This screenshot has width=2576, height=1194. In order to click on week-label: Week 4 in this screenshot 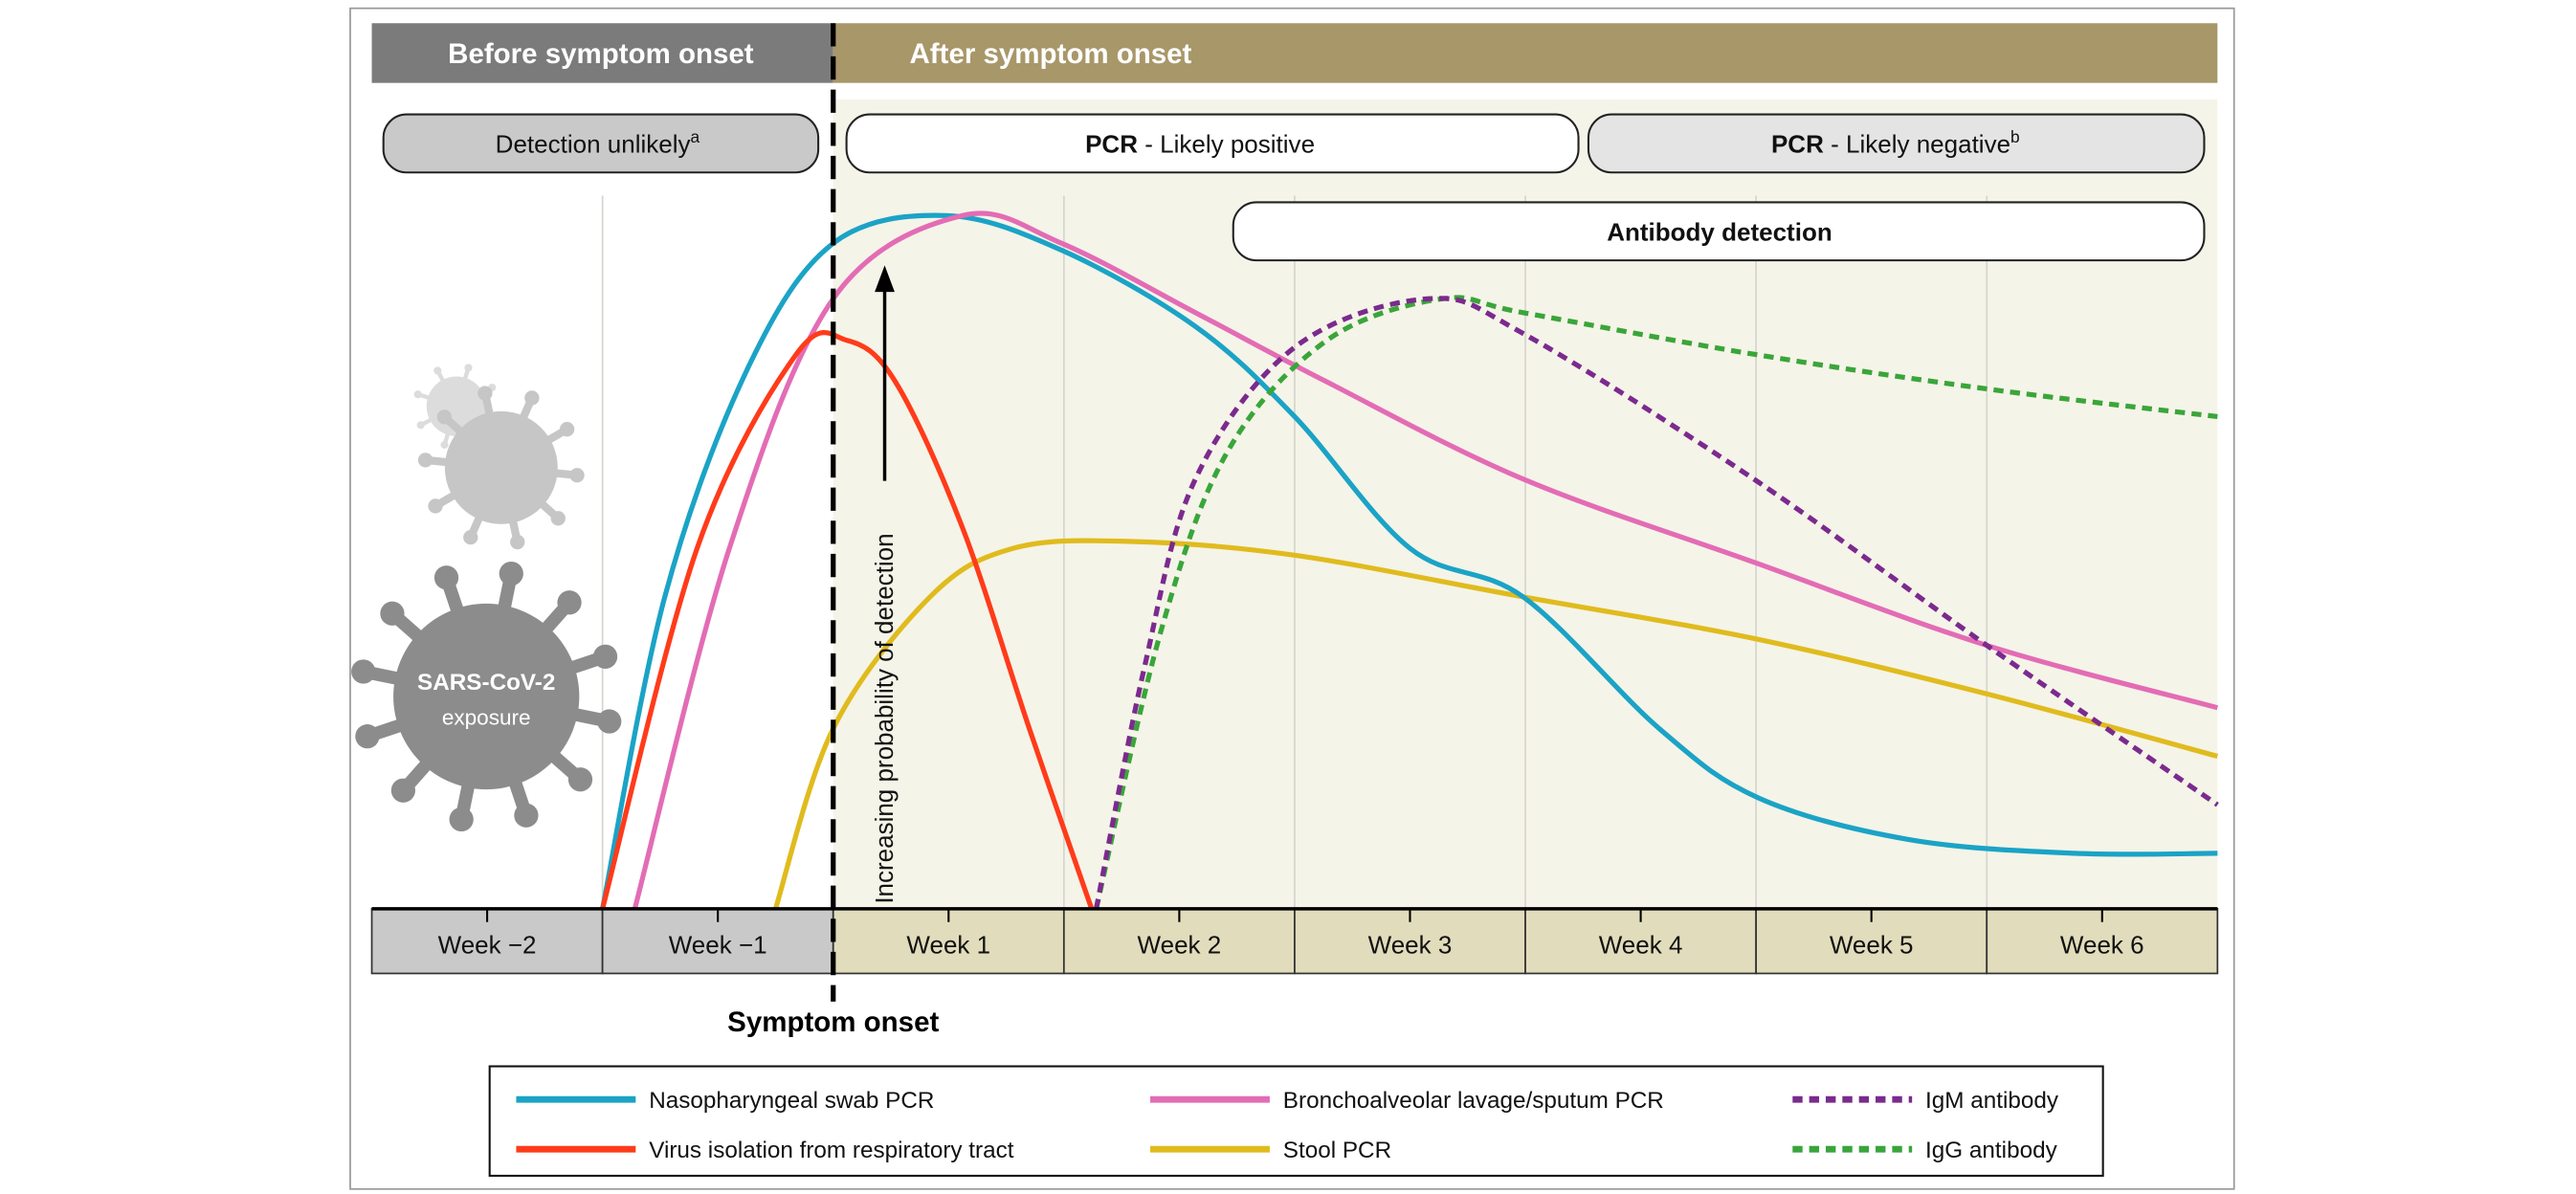, I will do `click(1641, 946)`.